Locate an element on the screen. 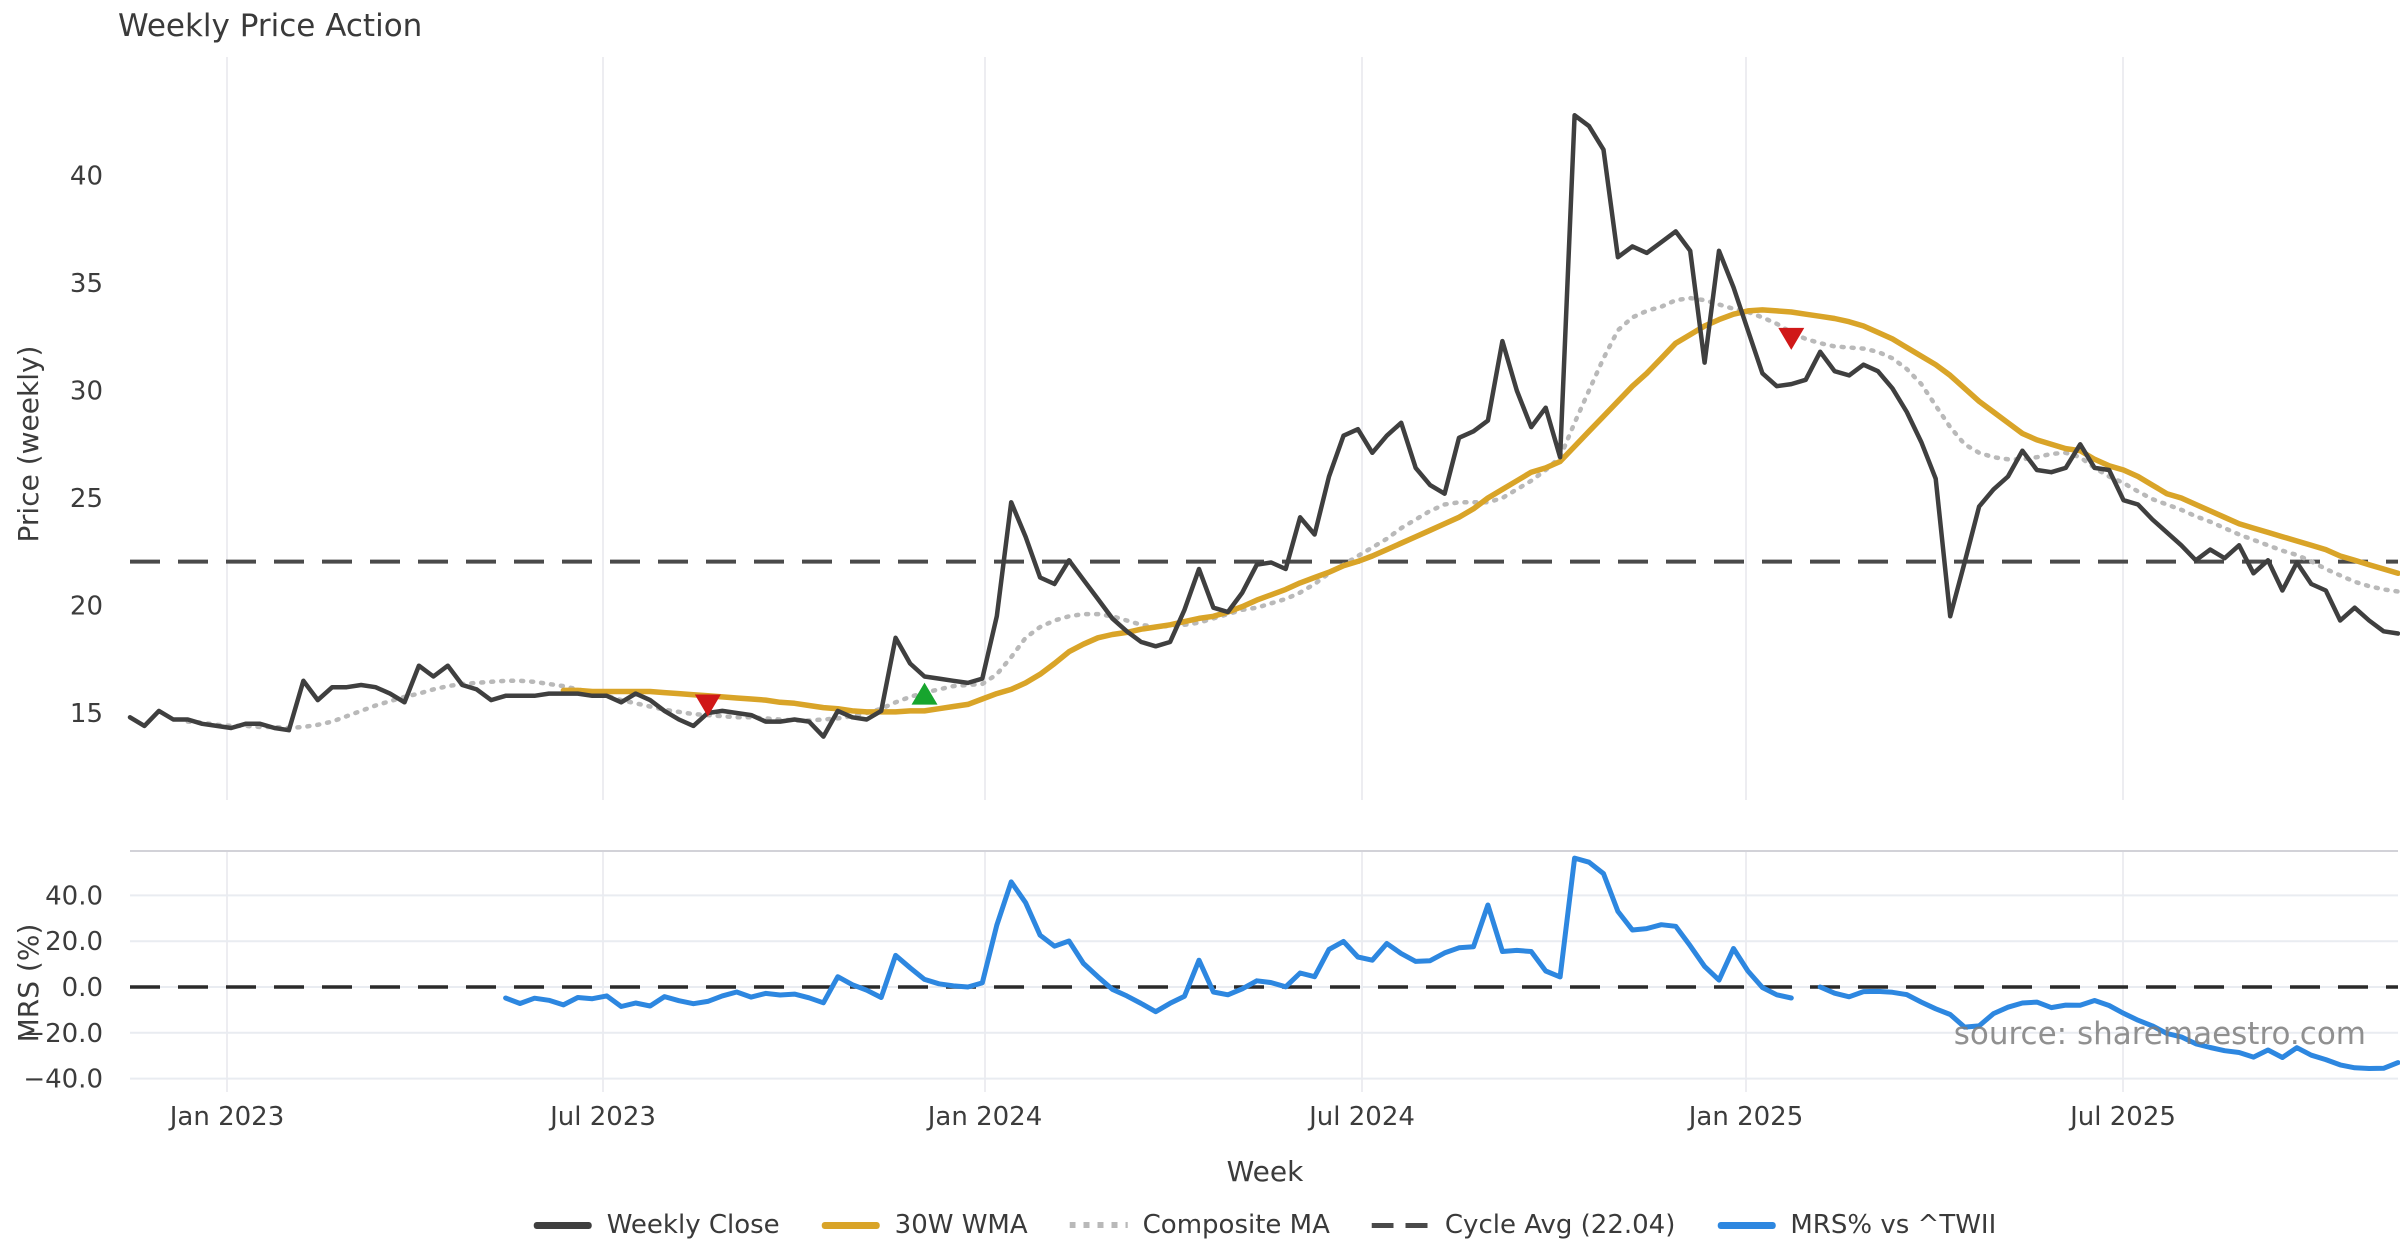 The image size is (2400, 1260). legend-label: MRS% vs ^TWII is located at coordinates (1893, 1225).